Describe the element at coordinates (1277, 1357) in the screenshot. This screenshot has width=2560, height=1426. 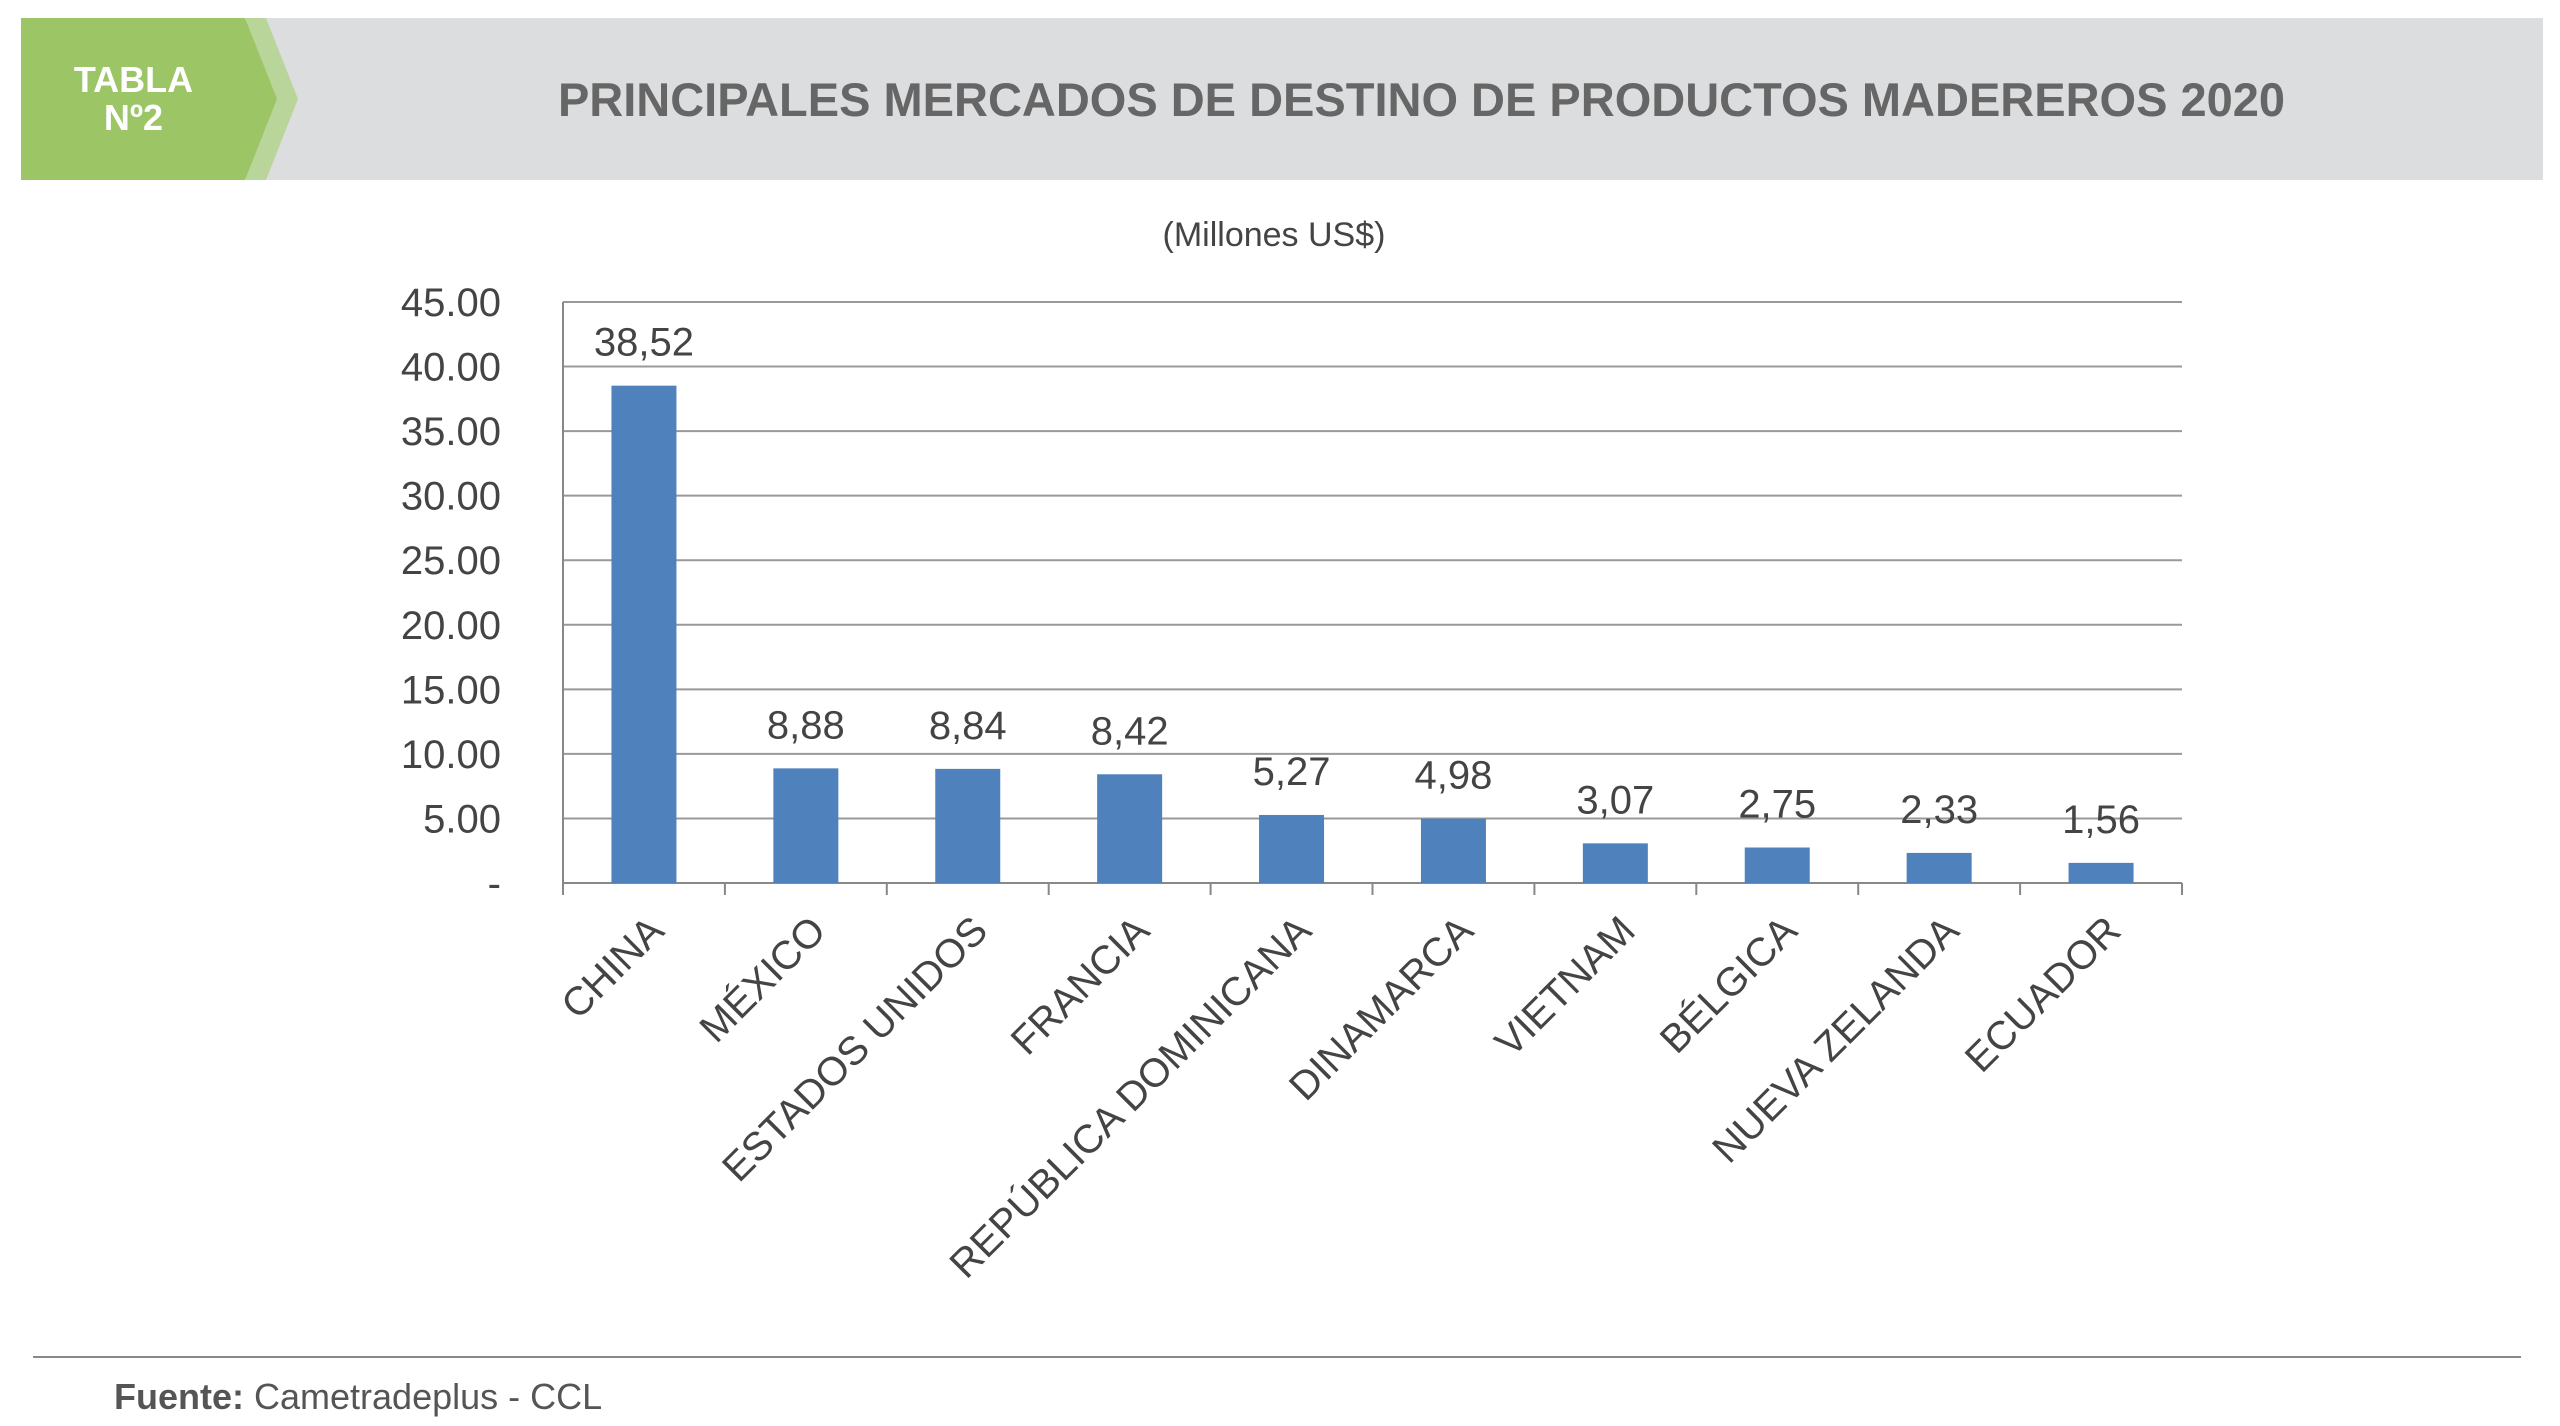
I see `footer-divider` at that location.